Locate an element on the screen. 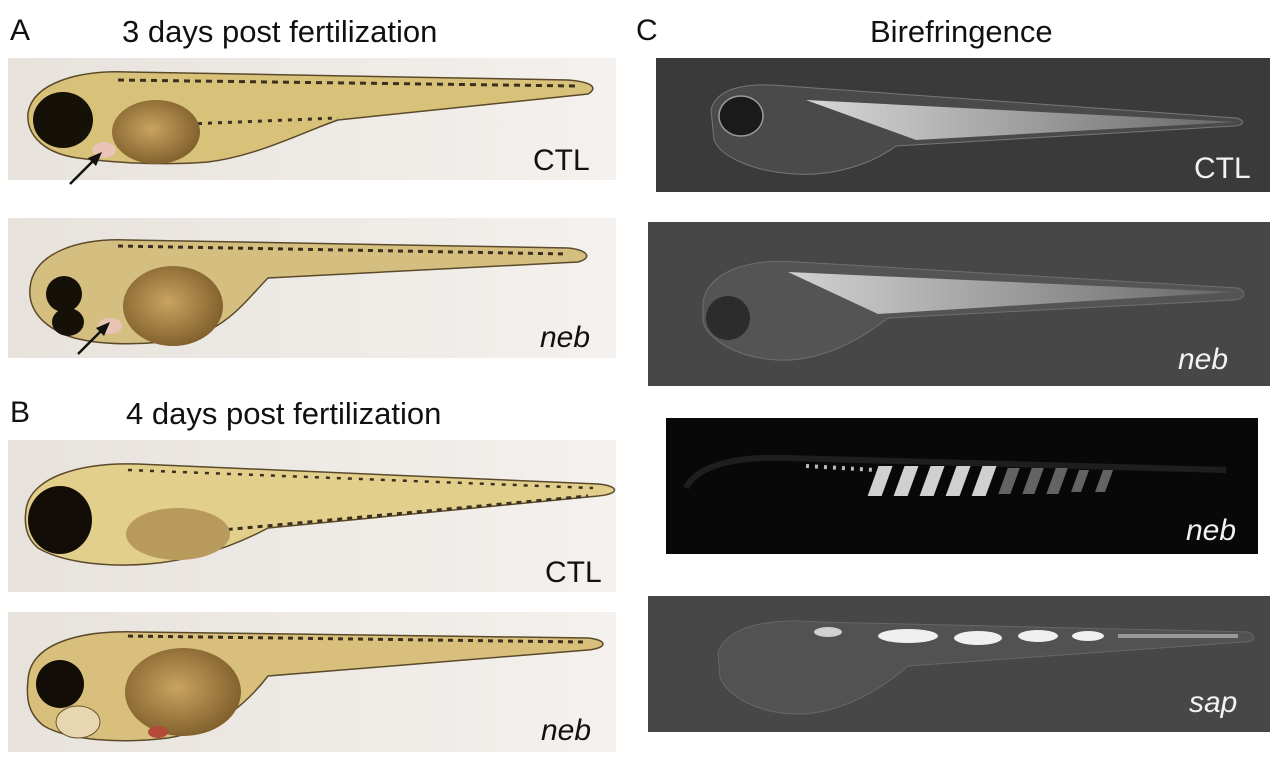 This screenshot has width=1280, height=762. label-a-neb: neb is located at coordinates (565, 337).